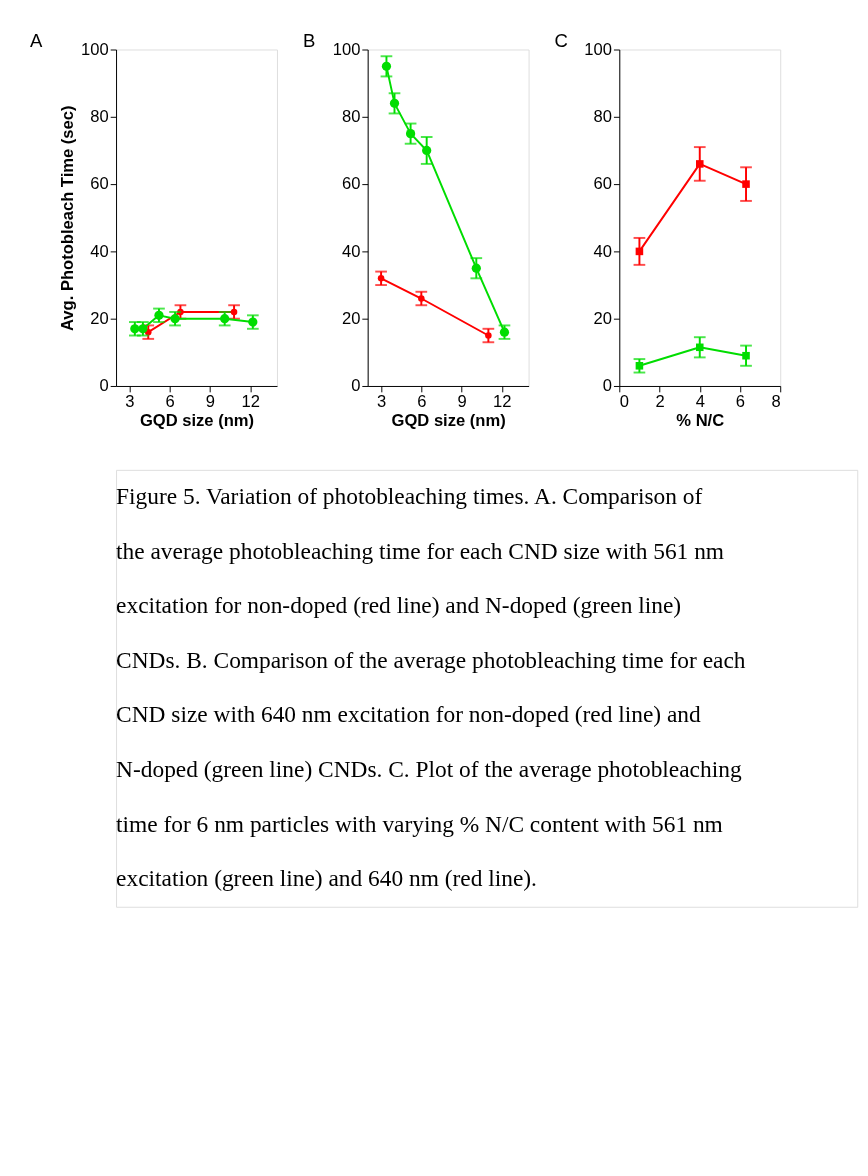  I want to click on chart-title: A, so click(36, 40).